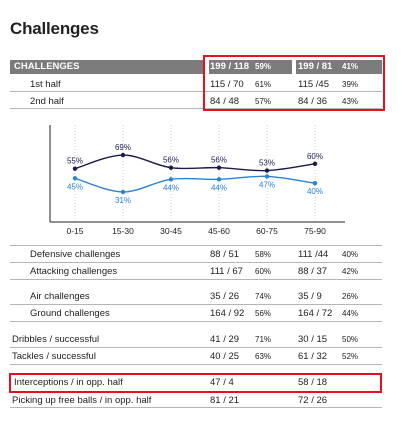 The image size is (404, 421). I want to click on row-right-value: 61 / 32, so click(313, 356).